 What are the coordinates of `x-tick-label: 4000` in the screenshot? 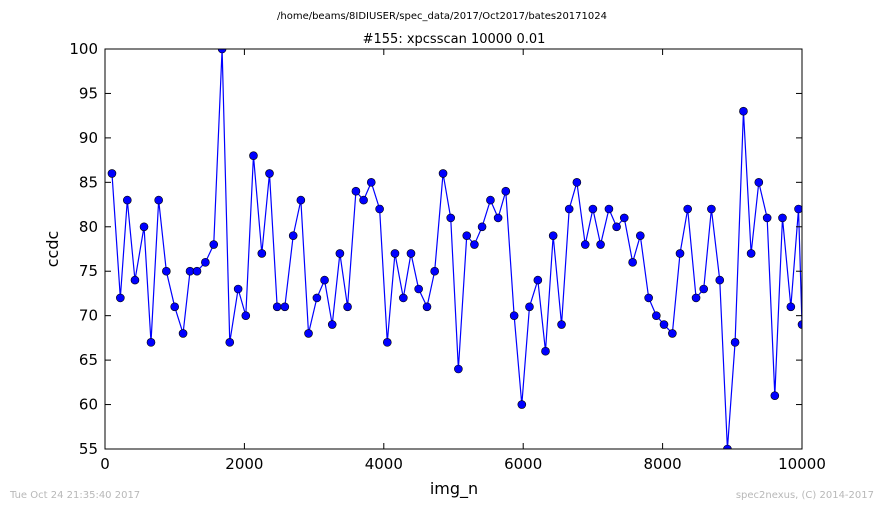 It's located at (384, 464).